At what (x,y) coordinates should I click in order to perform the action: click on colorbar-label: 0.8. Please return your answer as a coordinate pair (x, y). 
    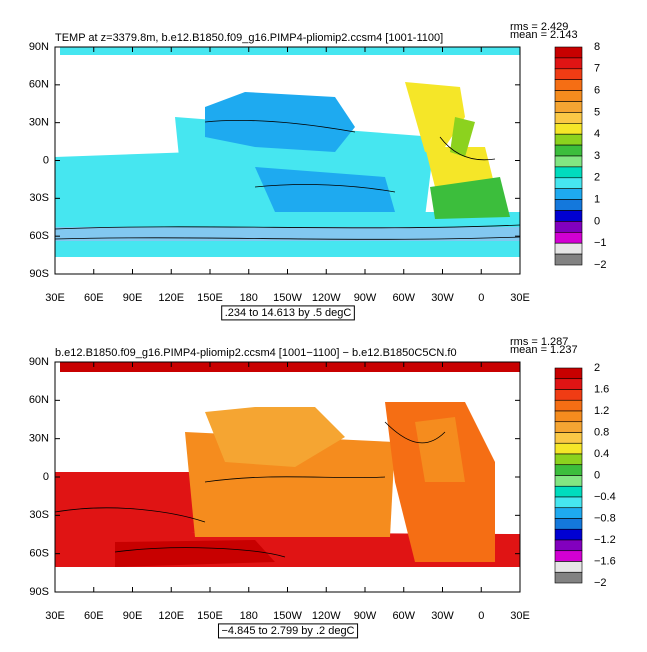
    Looking at the image, I should click on (601, 432).